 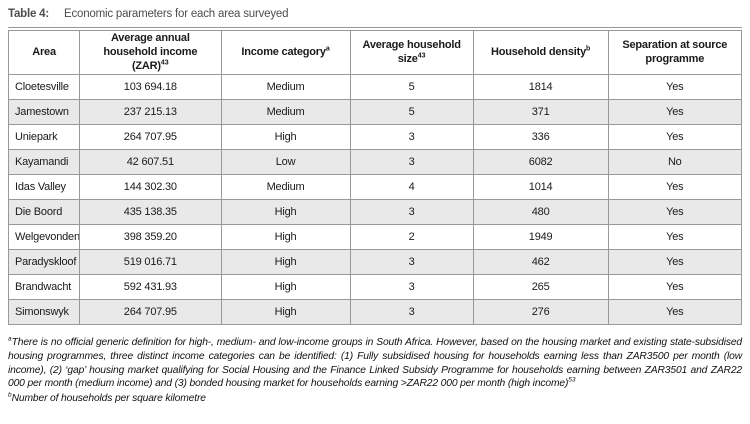 I want to click on cell-category: Low, so click(x=285, y=162).